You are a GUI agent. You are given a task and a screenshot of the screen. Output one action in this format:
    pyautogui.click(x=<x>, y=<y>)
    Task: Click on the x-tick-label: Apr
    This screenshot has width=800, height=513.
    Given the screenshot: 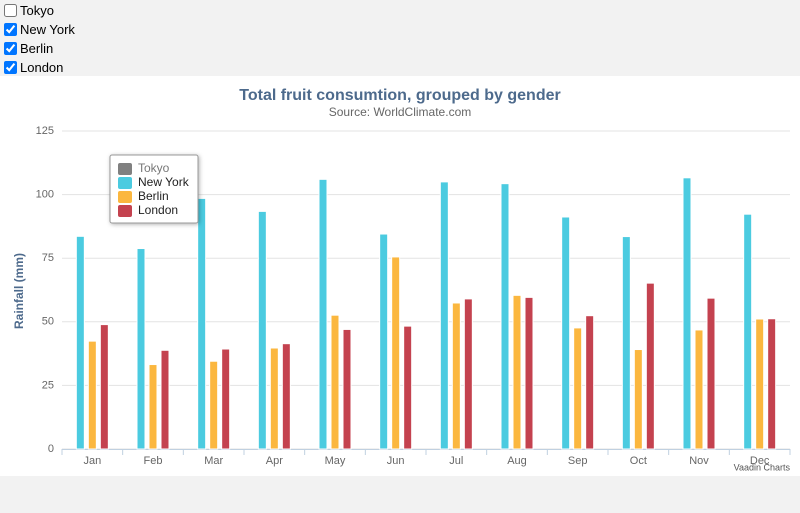 What is the action you would take?
    pyautogui.click(x=274, y=461)
    